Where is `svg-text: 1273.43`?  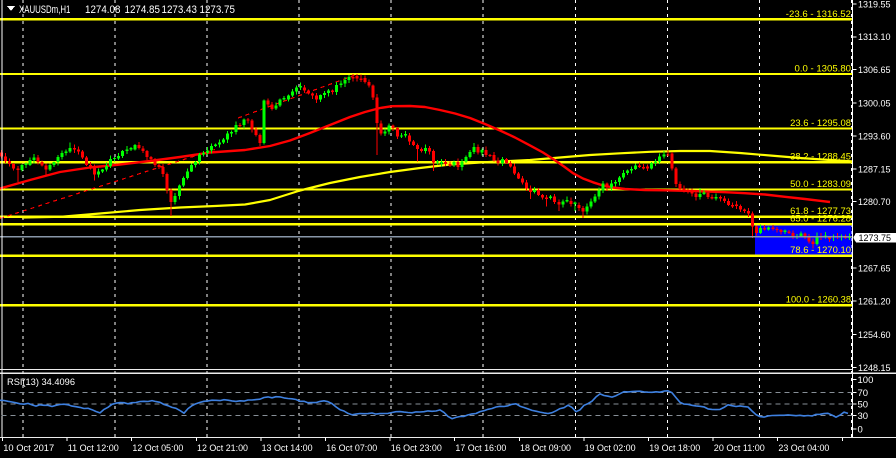 svg-text: 1273.43 is located at coordinates (179, 10).